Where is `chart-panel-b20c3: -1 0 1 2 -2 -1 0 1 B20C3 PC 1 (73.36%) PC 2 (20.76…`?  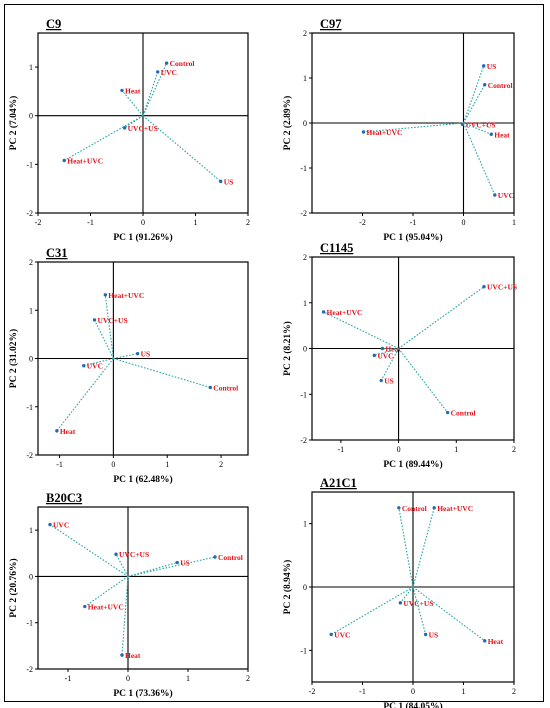 chart-panel-b20c3: -1 0 1 2 -2 -1 0 1 B20C3 PC 1 (73.36%) PC 2 (20.76… is located at coordinates (129, 595).